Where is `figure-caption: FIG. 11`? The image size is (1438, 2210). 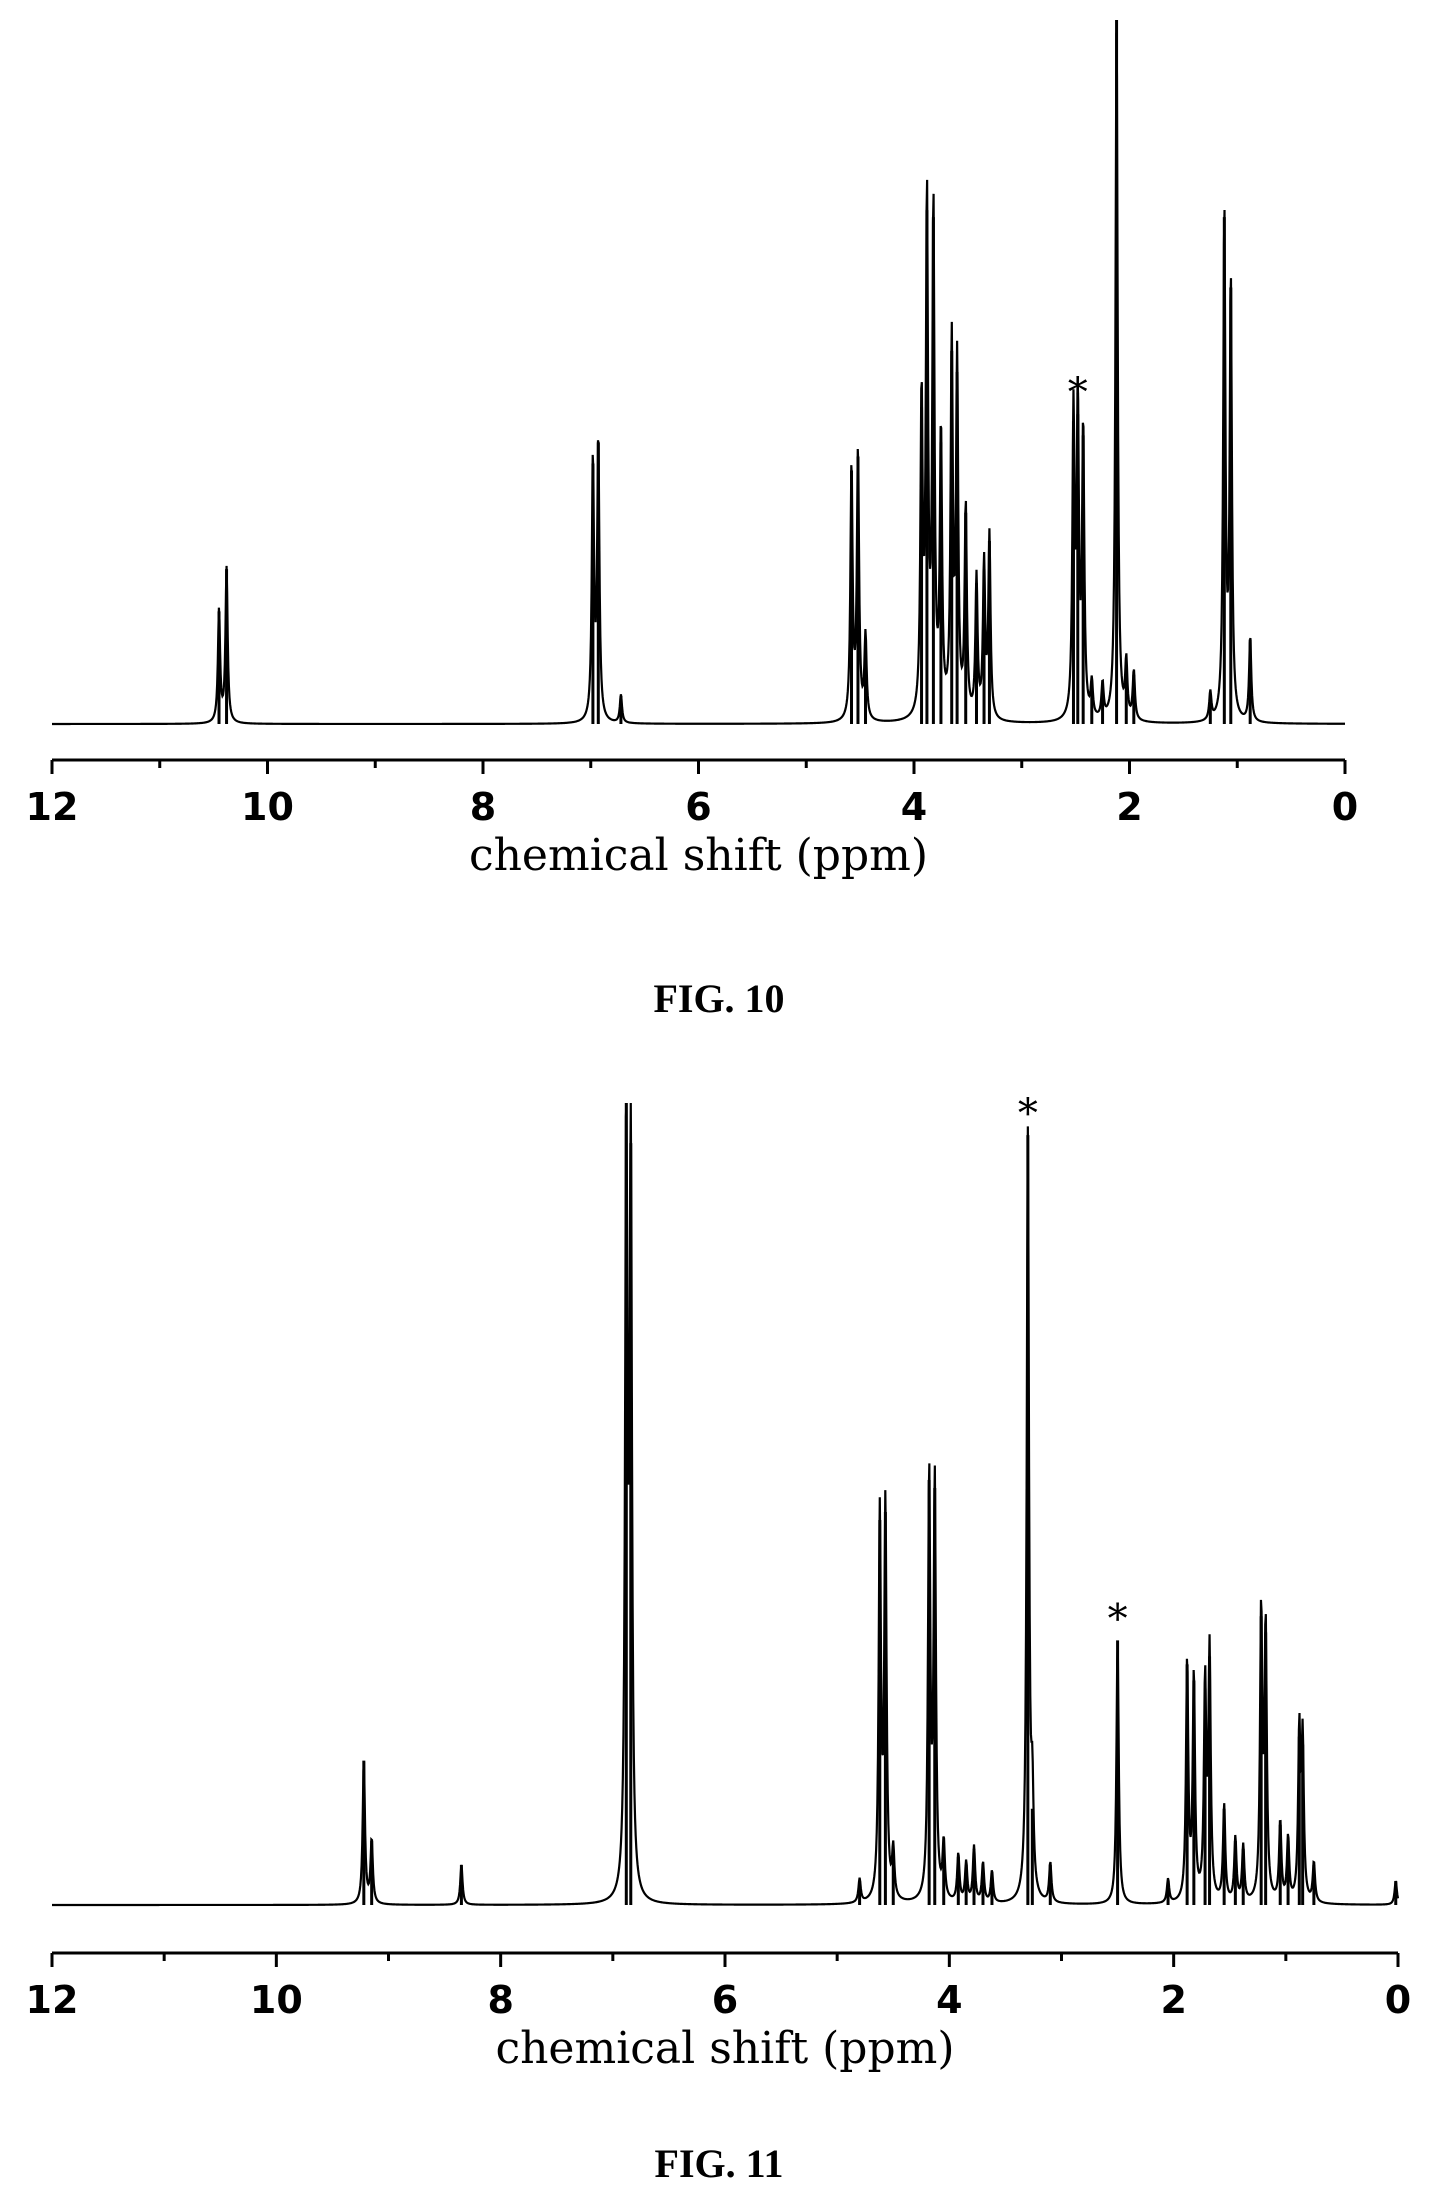 figure-caption: FIG. 11 is located at coordinates (719, 2163).